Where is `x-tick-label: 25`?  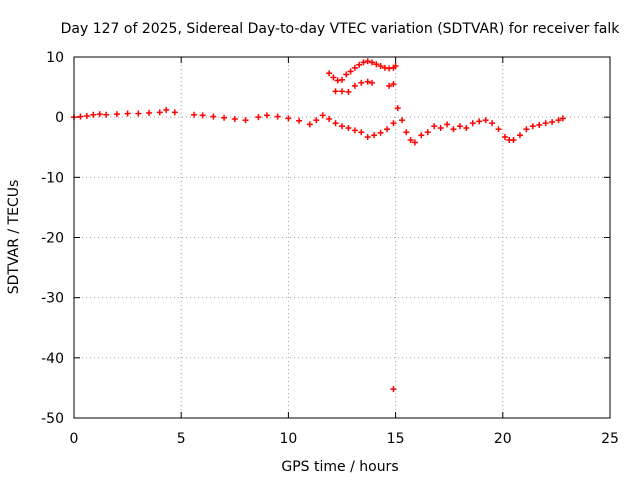 x-tick-label: 25 is located at coordinates (610, 439).